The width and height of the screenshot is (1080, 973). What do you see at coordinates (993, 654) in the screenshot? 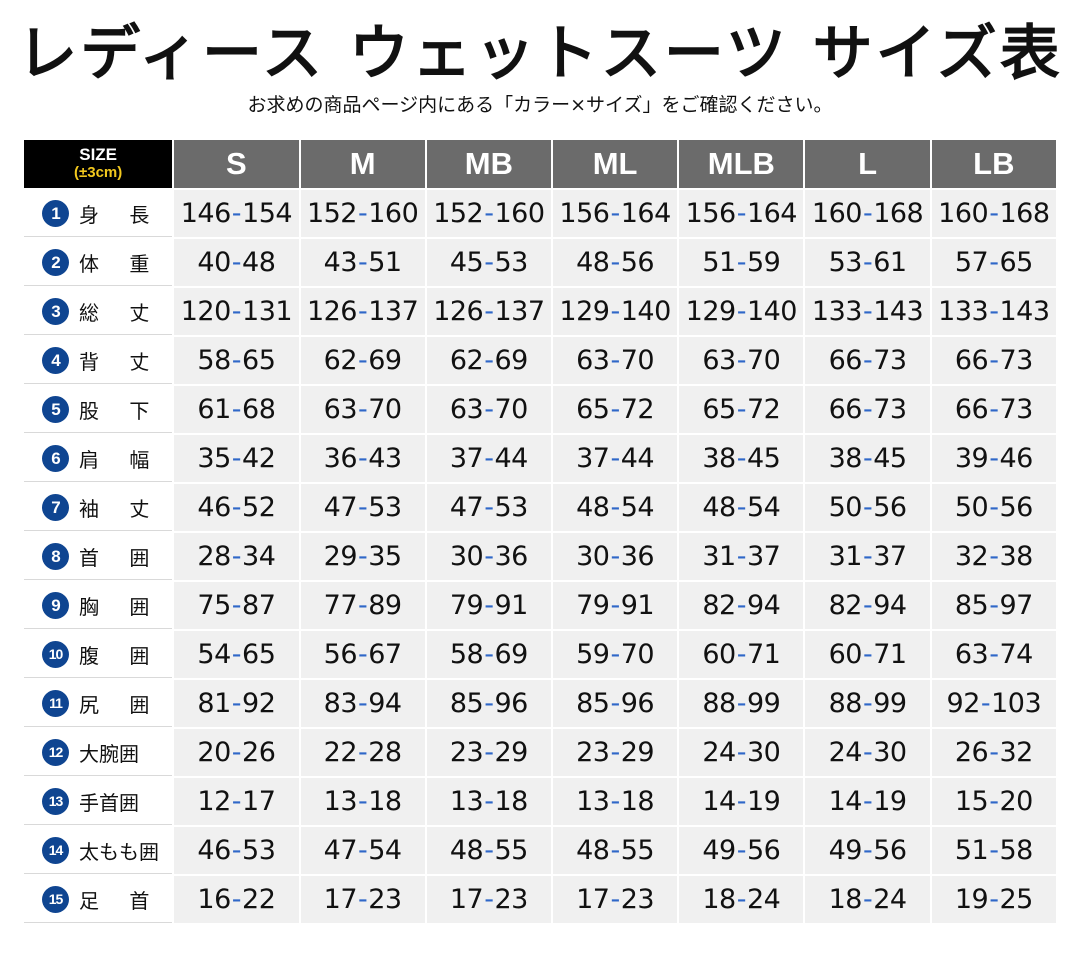
I see `value-cell: 63-74` at bounding box center [993, 654].